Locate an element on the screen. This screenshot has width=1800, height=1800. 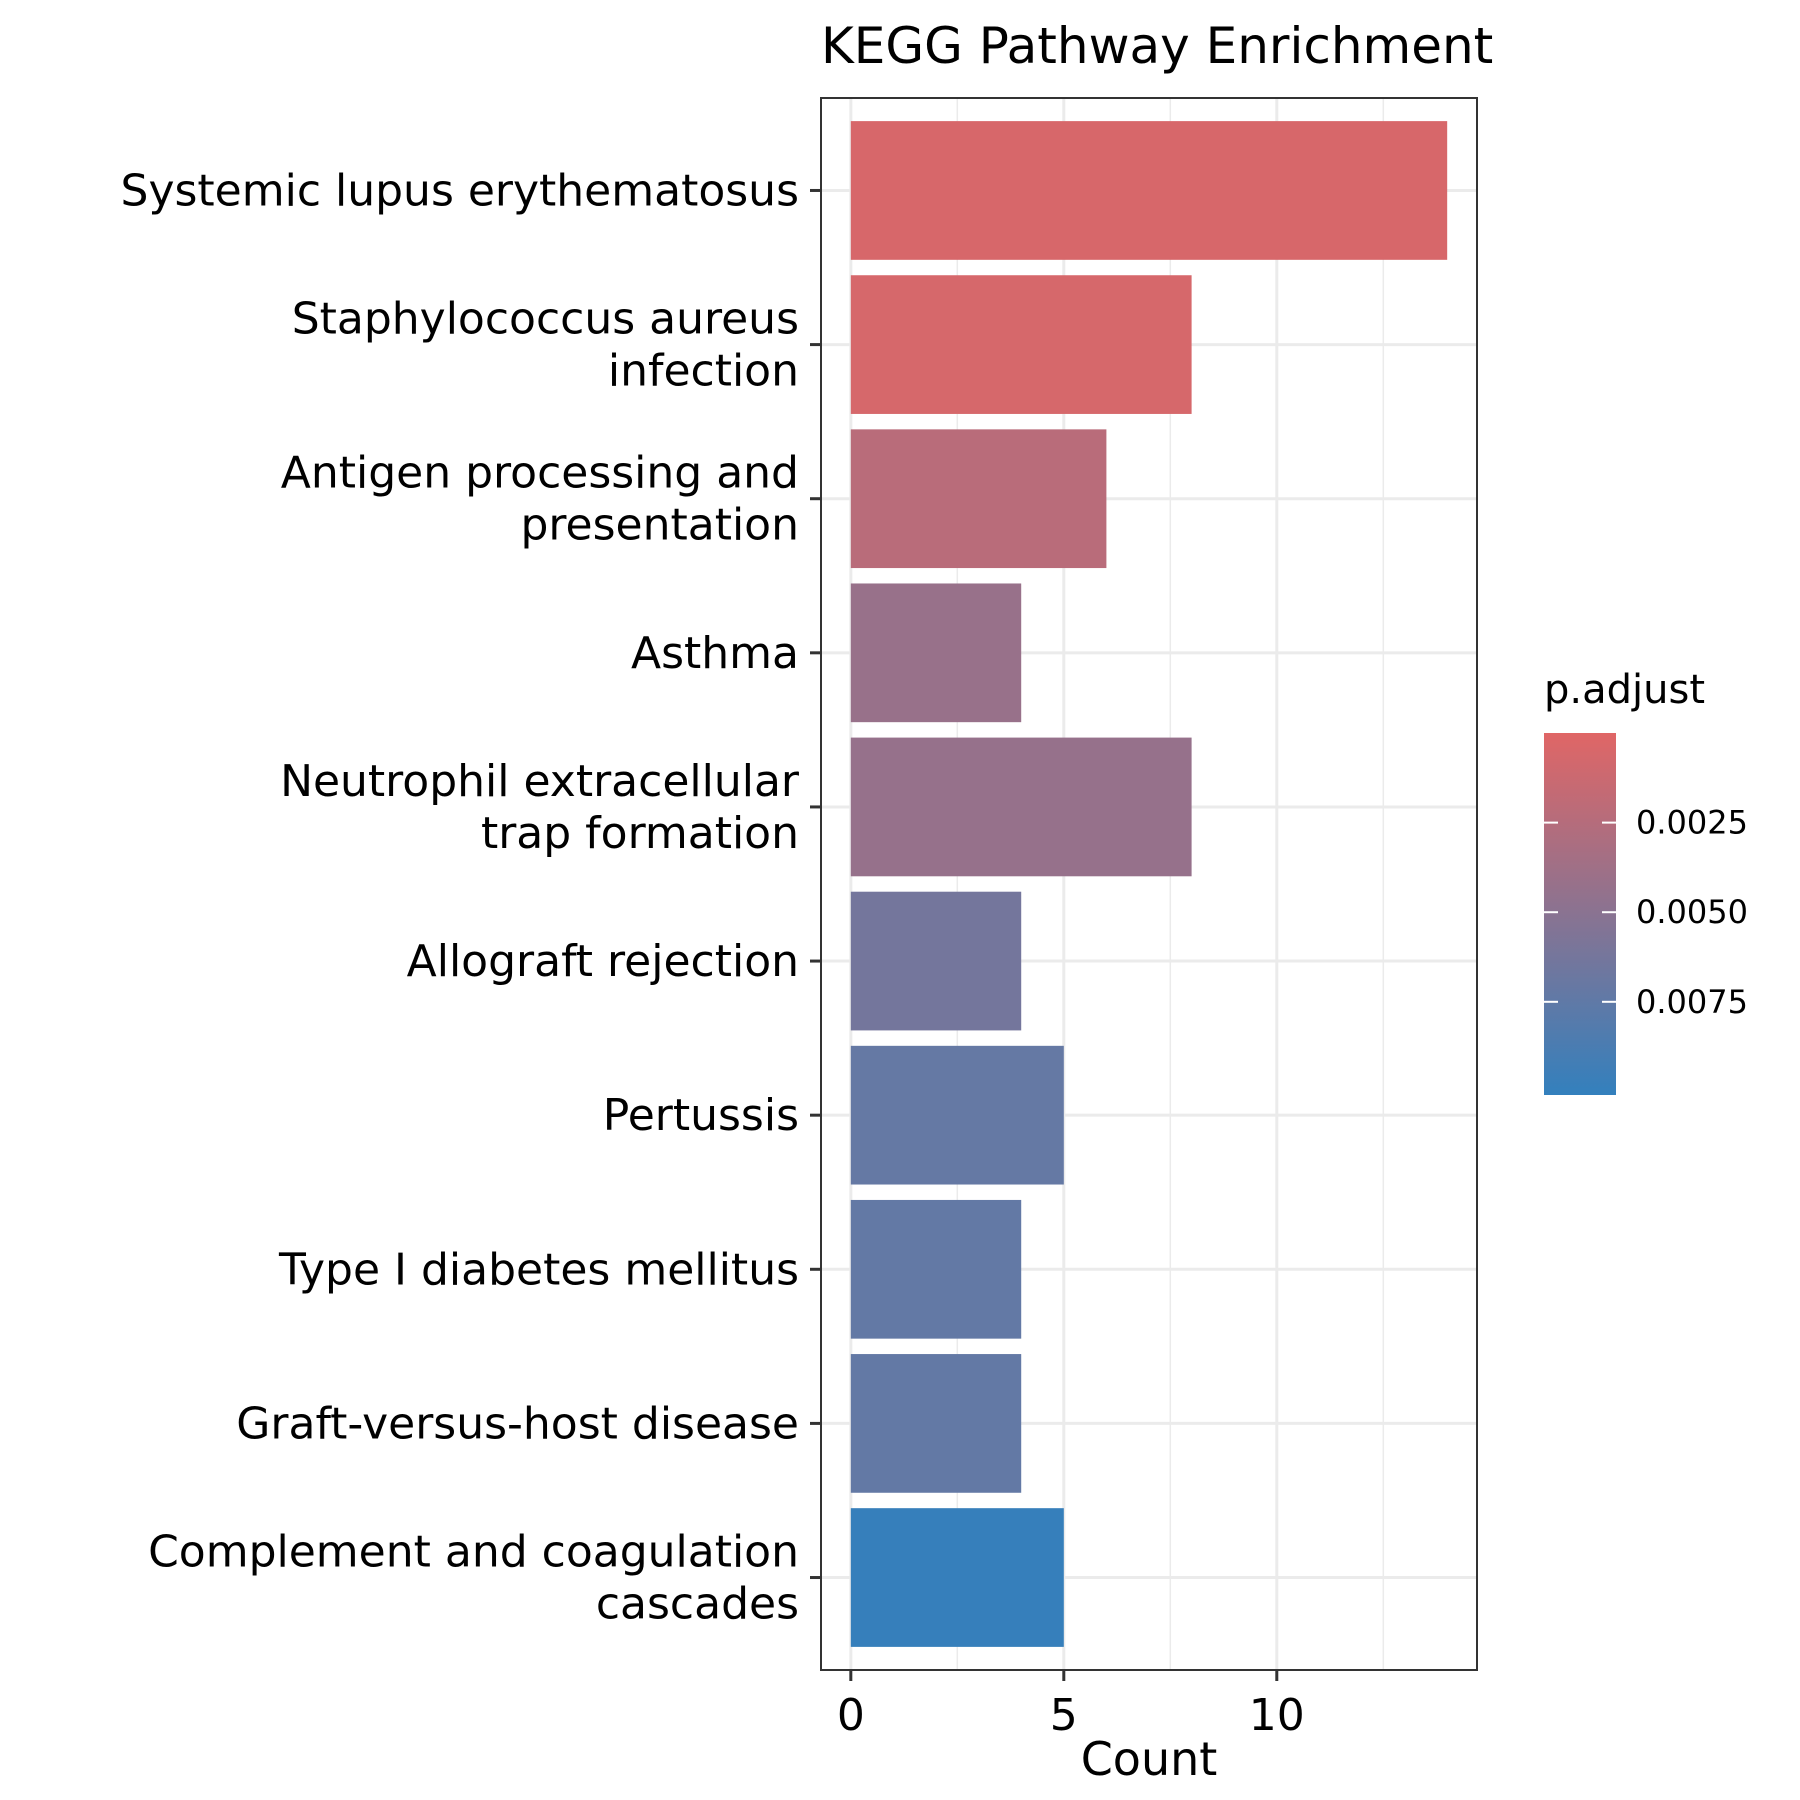
colorbar-legend: p.adjust 0.0025 0.0050 0.0075 is located at coordinates (1646, 881).